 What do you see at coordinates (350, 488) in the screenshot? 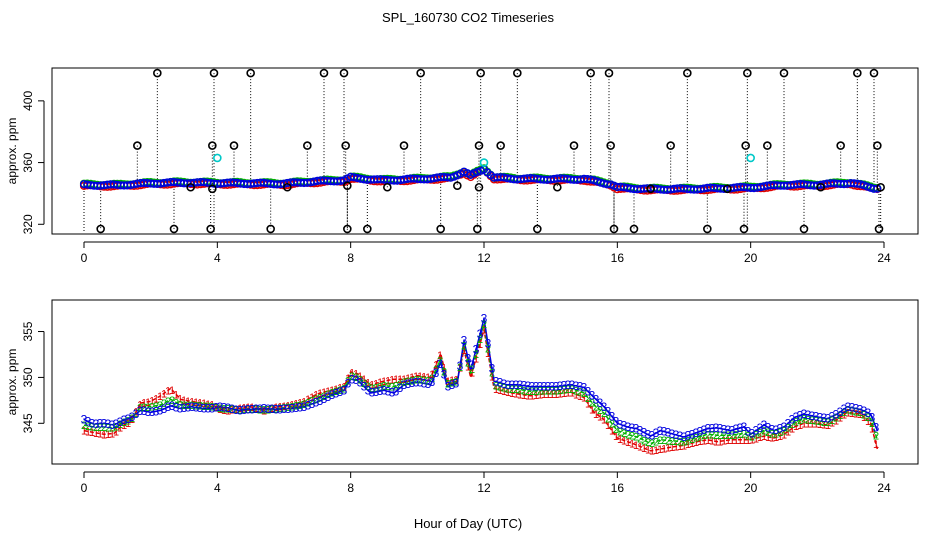
I see `x-tick-label: 8` at bounding box center [350, 488].